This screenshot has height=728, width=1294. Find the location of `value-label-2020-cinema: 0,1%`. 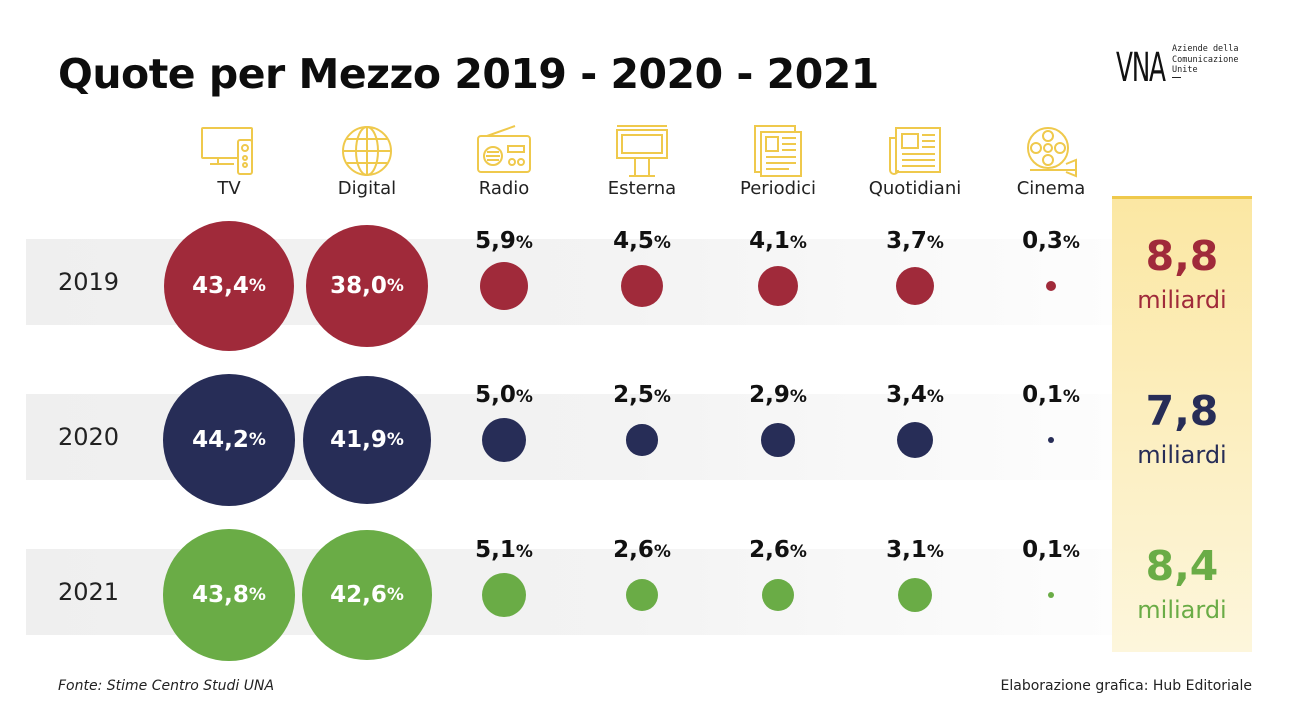

value-label-2020-cinema: 0,1% is located at coordinates (1051, 395).